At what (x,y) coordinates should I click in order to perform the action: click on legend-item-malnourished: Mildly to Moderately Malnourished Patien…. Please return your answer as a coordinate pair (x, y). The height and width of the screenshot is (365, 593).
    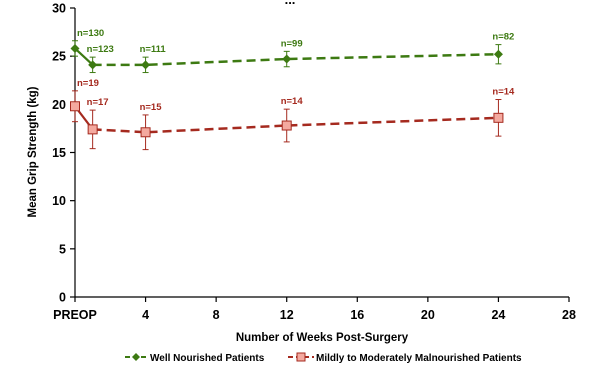
    Looking at the image, I should click on (405, 358).